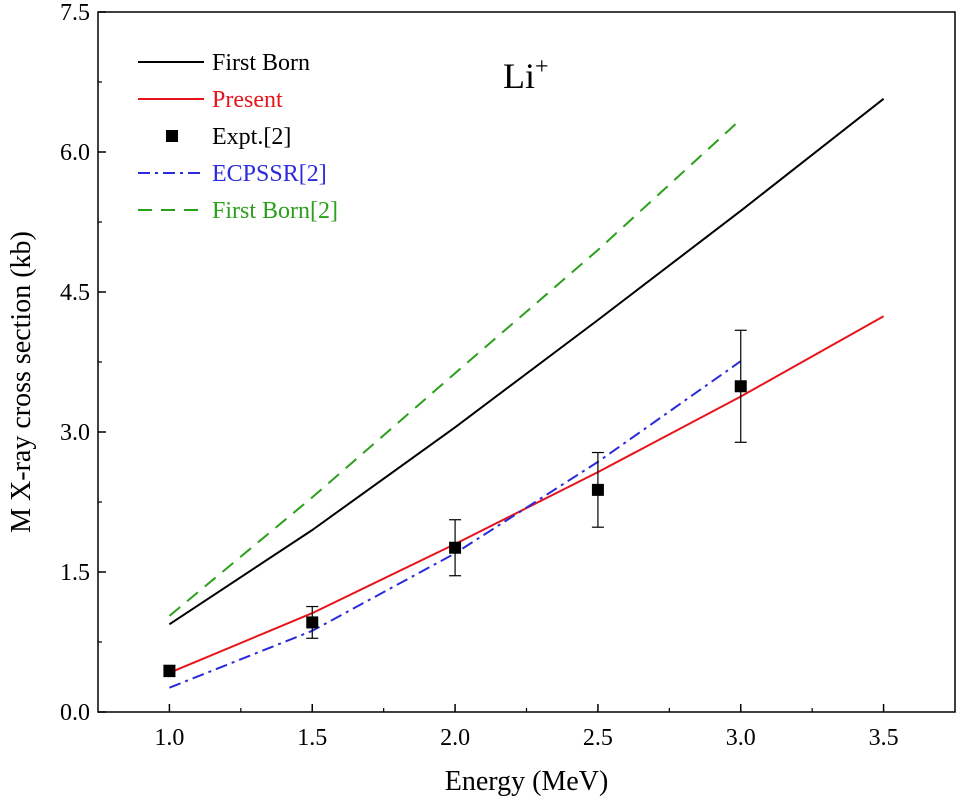 Image resolution: width=968 pixels, height=799 pixels. Describe the element at coordinates (169, 738) in the screenshot. I see `x-tick-label: 1.0` at that location.